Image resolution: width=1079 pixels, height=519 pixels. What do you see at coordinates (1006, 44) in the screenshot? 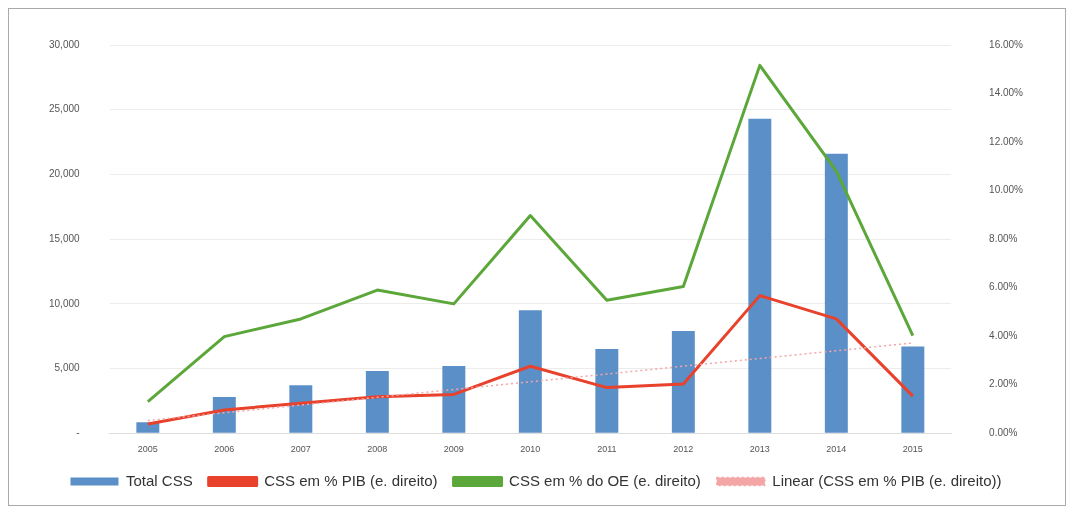
I see `y2-tick-label: 16.00%` at bounding box center [1006, 44].